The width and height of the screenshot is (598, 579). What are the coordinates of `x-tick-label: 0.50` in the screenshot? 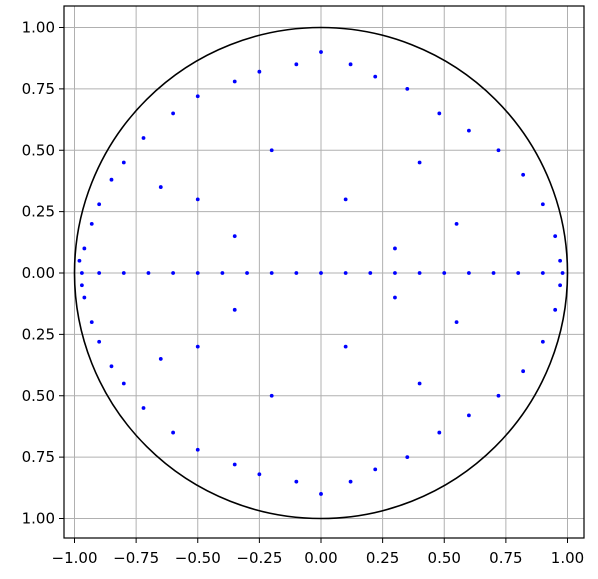 It's located at (444, 558).